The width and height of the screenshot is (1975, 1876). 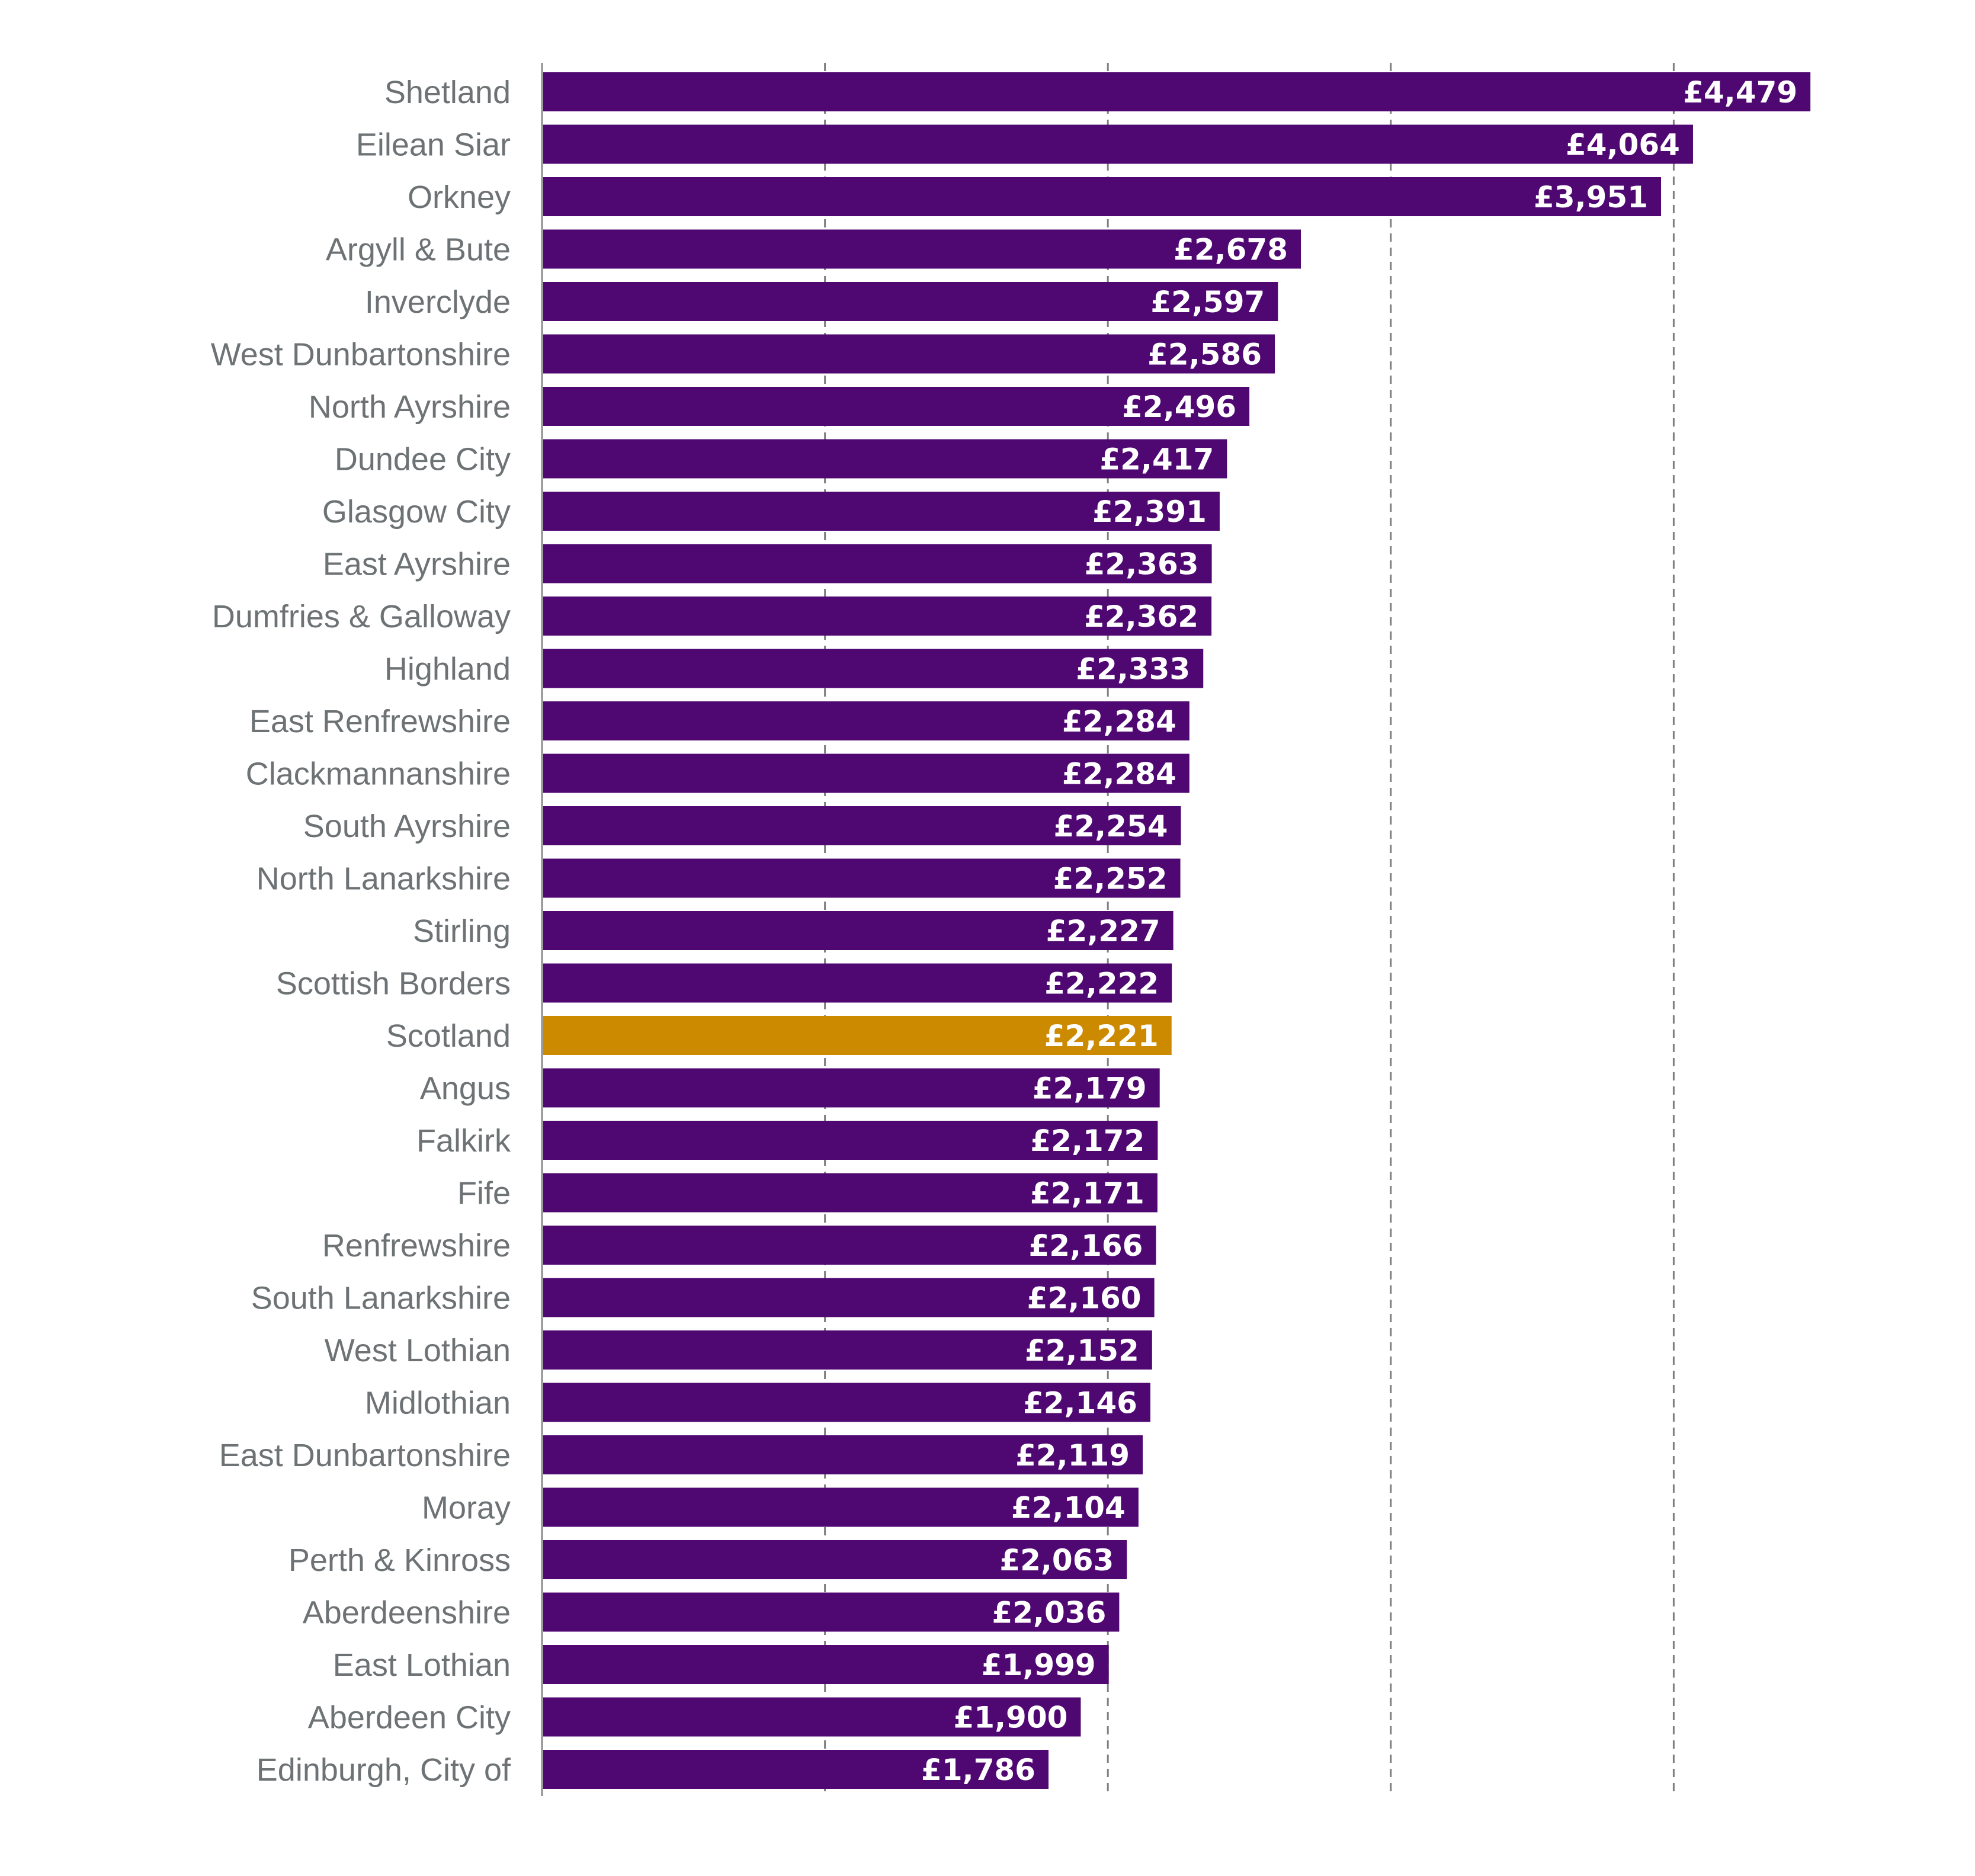 What do you see at coordinates (407, 827) in the screenshot?
I see `category-label: South Ayrshire` at bounding box center [407, 827].